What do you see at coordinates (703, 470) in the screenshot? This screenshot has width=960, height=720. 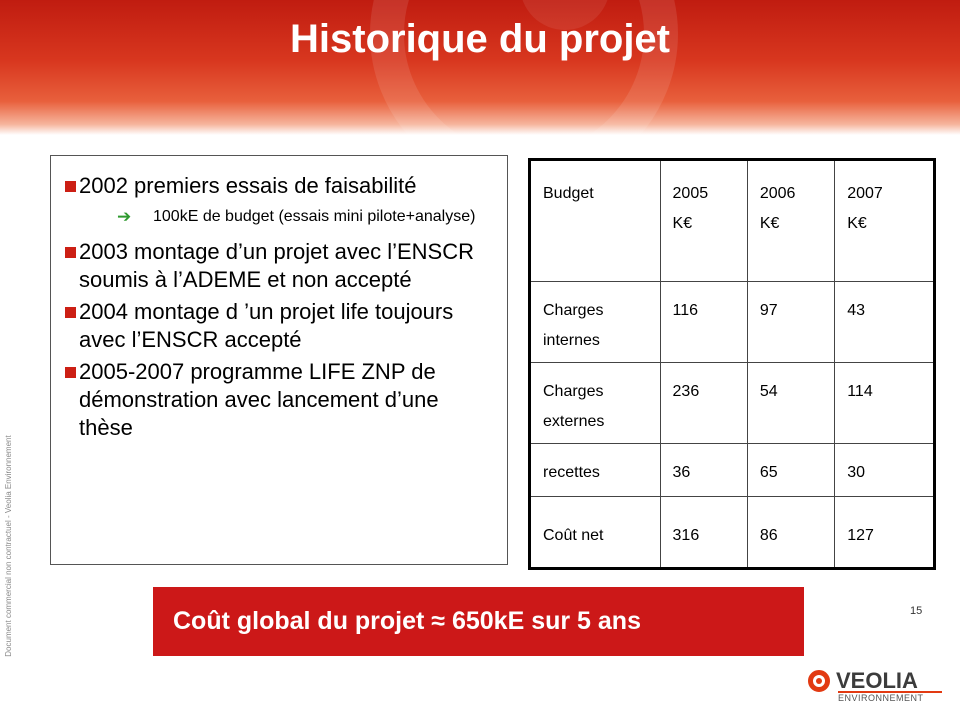 I see `table-cell: 36` at bounding box center [703, 470].